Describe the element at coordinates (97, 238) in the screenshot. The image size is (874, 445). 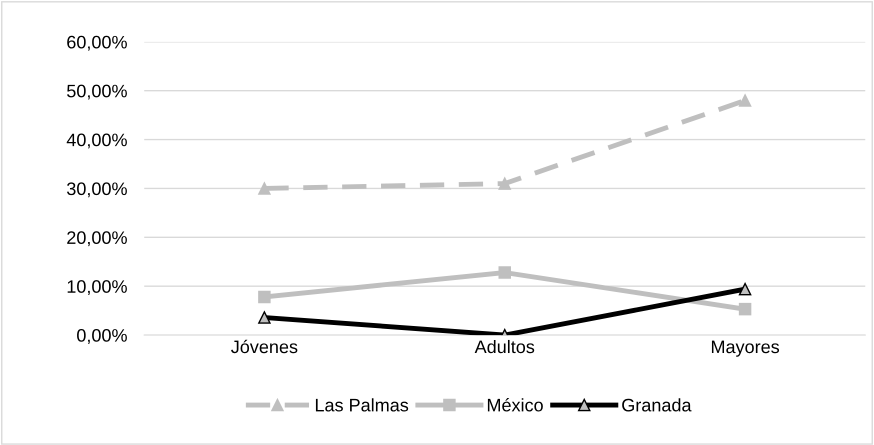
I see `y-tick-label: 20,00%` at that location.